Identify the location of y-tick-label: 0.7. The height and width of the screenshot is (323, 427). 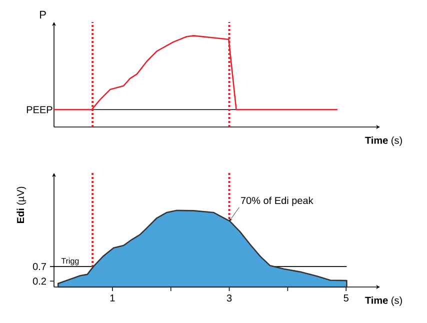
(39, 266).